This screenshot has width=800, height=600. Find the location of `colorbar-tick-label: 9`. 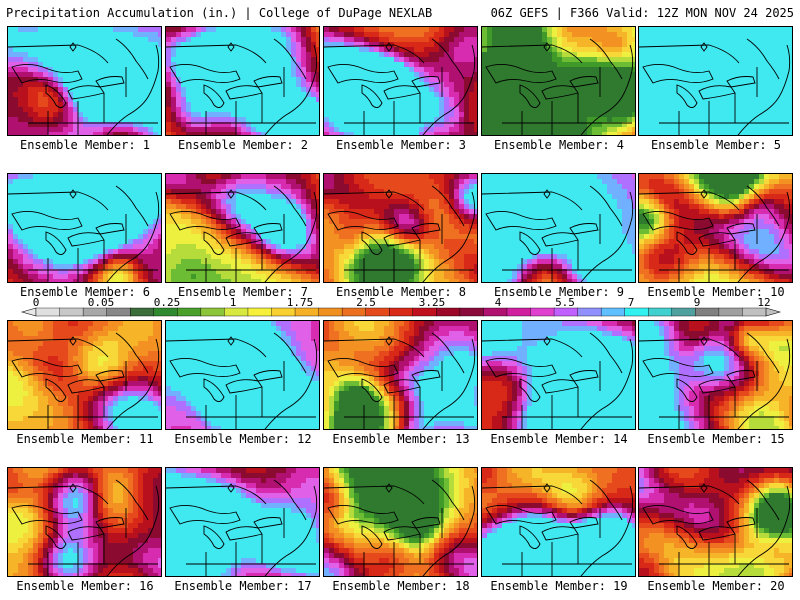

colorbar-tick-label: 9 is located at coordinates (697, 302).